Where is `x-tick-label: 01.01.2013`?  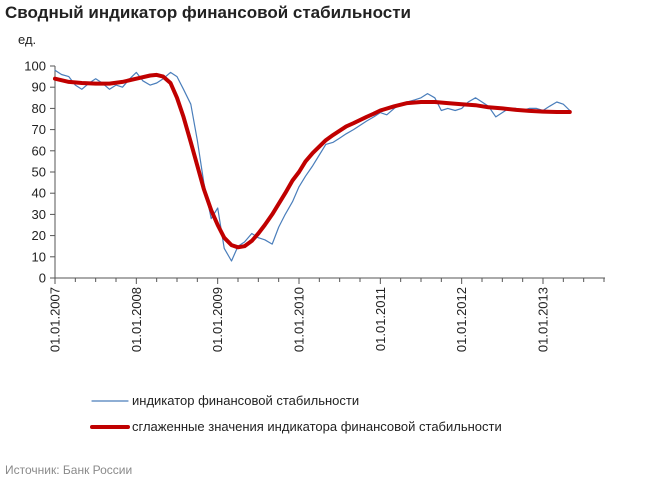
x-tick-label: 01.01.2013 is located at coordinates (543, 319).